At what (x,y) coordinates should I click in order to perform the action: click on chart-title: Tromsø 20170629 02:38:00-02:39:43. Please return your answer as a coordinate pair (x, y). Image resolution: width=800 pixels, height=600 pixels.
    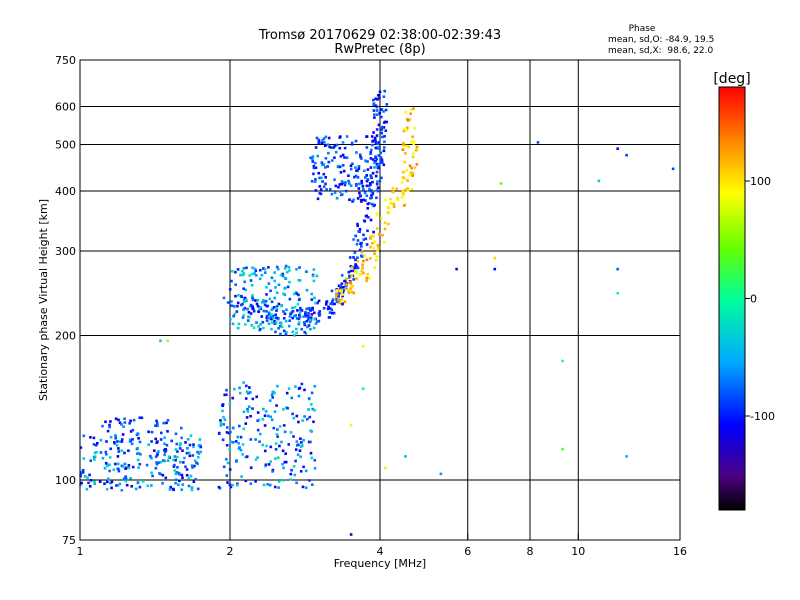
    Looking at the image, I should click on (379, 35).